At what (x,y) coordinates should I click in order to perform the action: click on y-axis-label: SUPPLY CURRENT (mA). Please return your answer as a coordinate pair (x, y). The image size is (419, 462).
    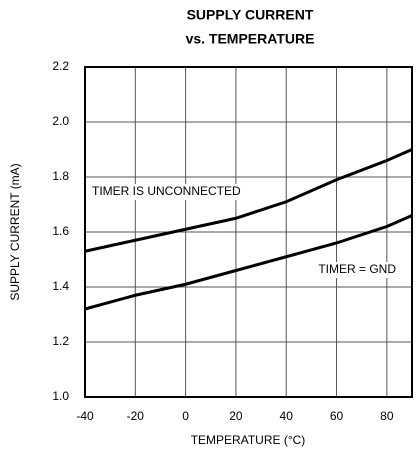
    Looking at the image, I should click on (15, 231).